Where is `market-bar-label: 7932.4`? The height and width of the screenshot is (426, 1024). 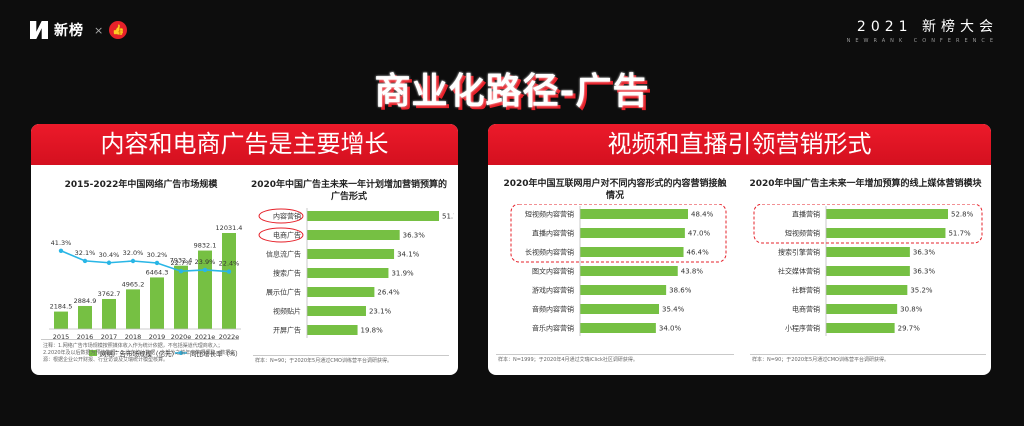
market-bar-label: 7932.4 is located at coordinates (181, 261).